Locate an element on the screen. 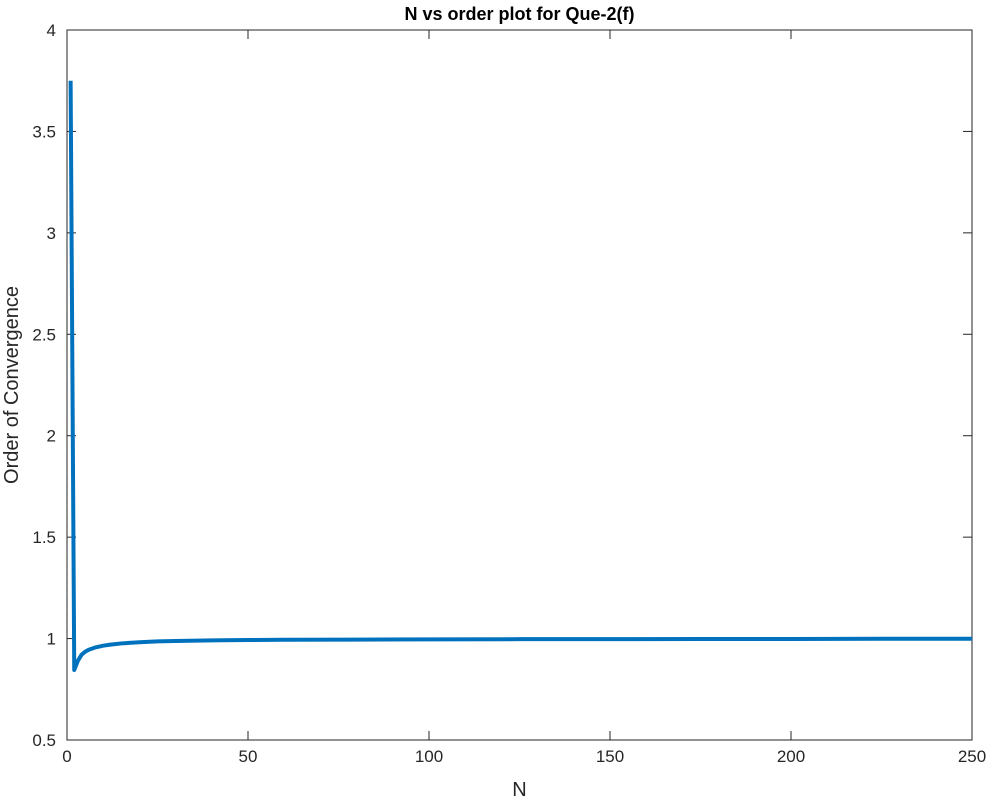 The height and width of the screenshot is (800, 991). chart-title: N vs order plot for Que-2(f) is located at coordinates (519, 14).